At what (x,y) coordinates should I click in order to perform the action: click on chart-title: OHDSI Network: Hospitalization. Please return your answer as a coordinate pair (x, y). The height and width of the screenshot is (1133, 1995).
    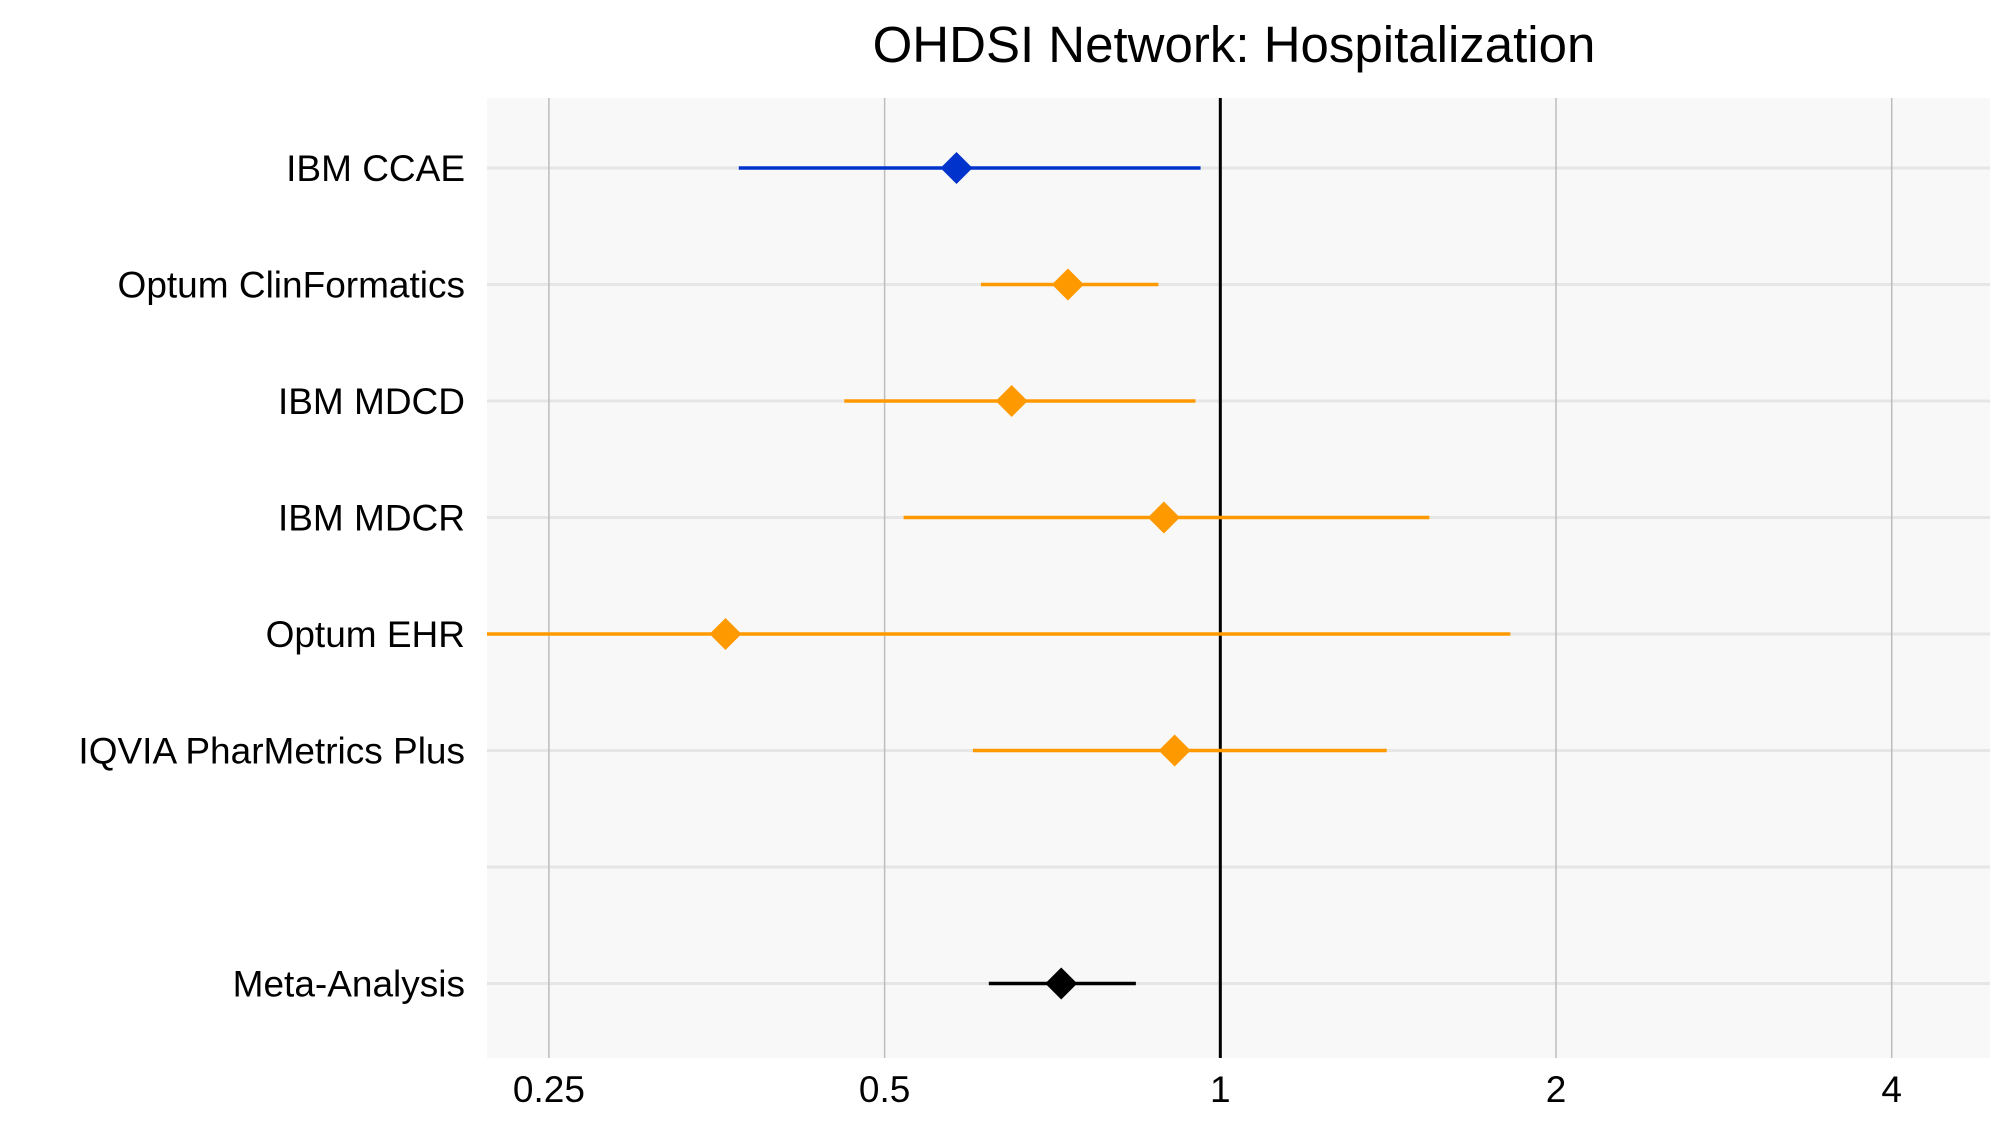
    Looking at the image, I should click on (1234, 44).